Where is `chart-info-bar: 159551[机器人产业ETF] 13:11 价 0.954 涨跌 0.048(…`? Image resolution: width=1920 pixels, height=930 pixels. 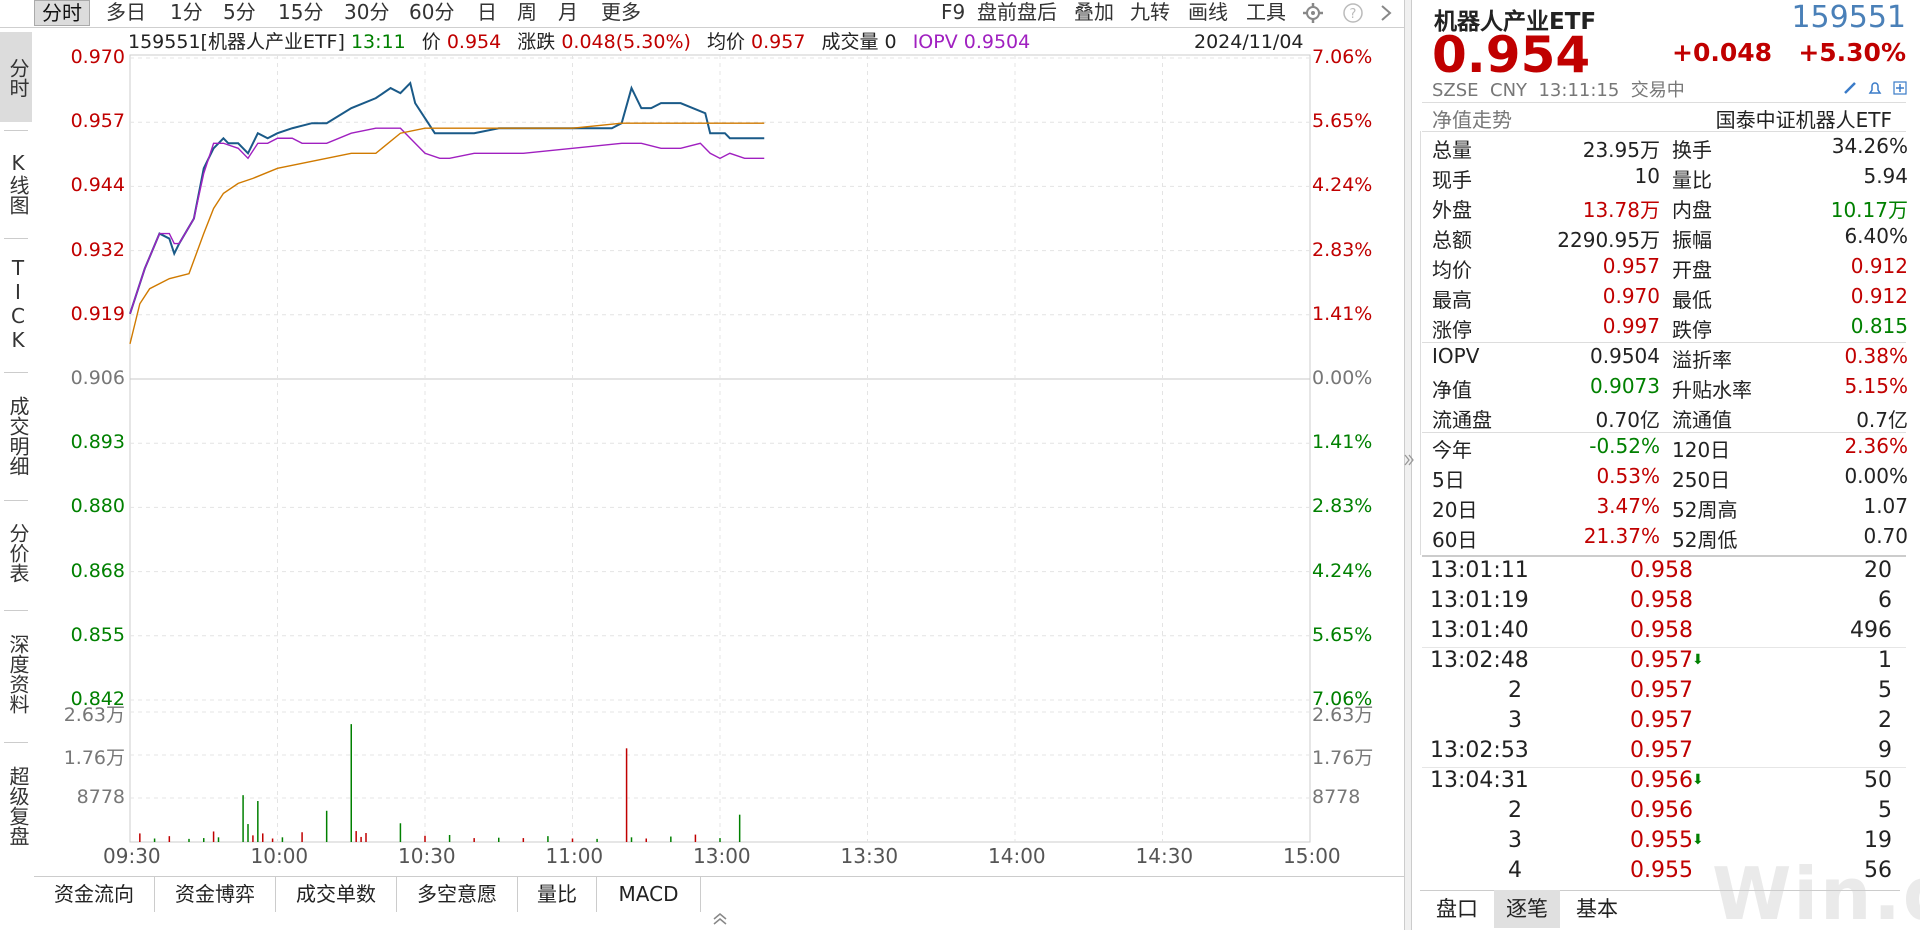
chart-info-bar: 159551[机器人产业ETF] 13:11 价 0.954 涨跌 0.048(… is located at coordinates (579, 42).